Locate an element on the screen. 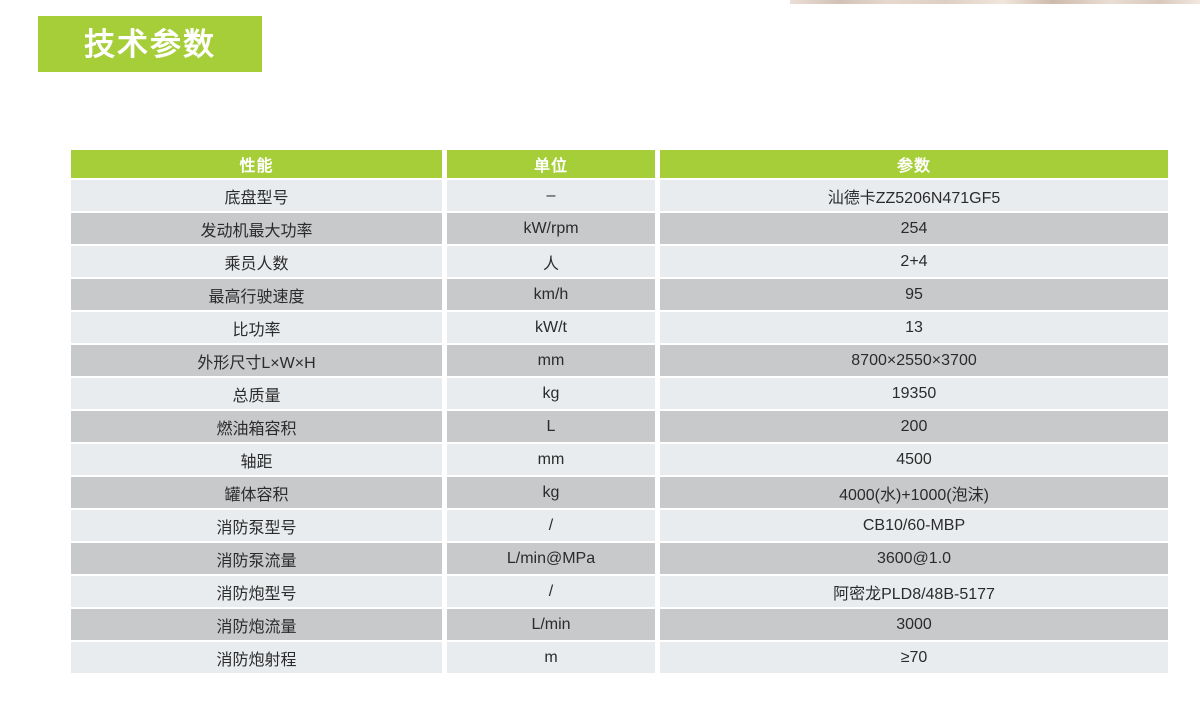 The width and height of the screenshot is (1200, 719). cell-unit: kW/rpm is located at coordinates (551, 228).